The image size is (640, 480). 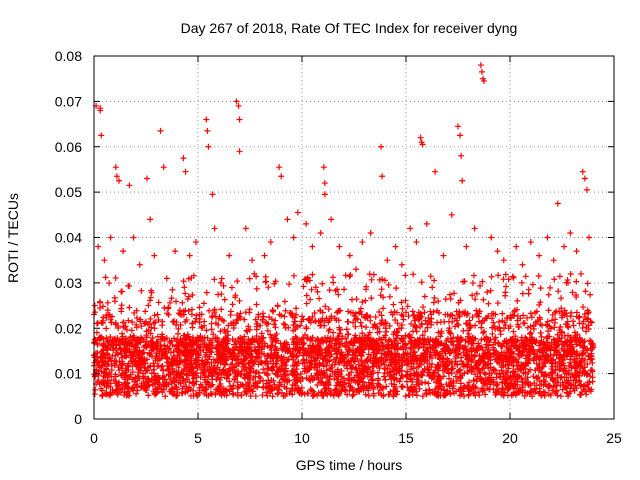 I want to click on y-tick-label: 0.03, so click(x=68, y=283).